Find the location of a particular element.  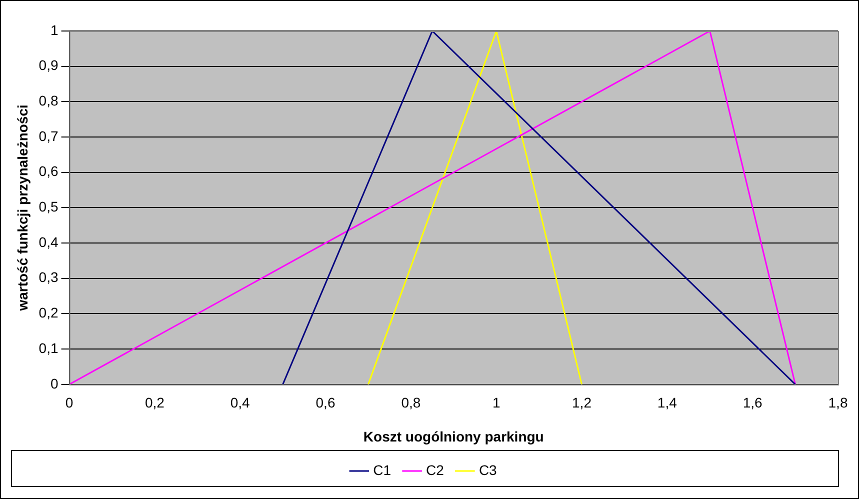

y-axis-title: wartość funkcji przynależności is located at coordinates (22, 208).